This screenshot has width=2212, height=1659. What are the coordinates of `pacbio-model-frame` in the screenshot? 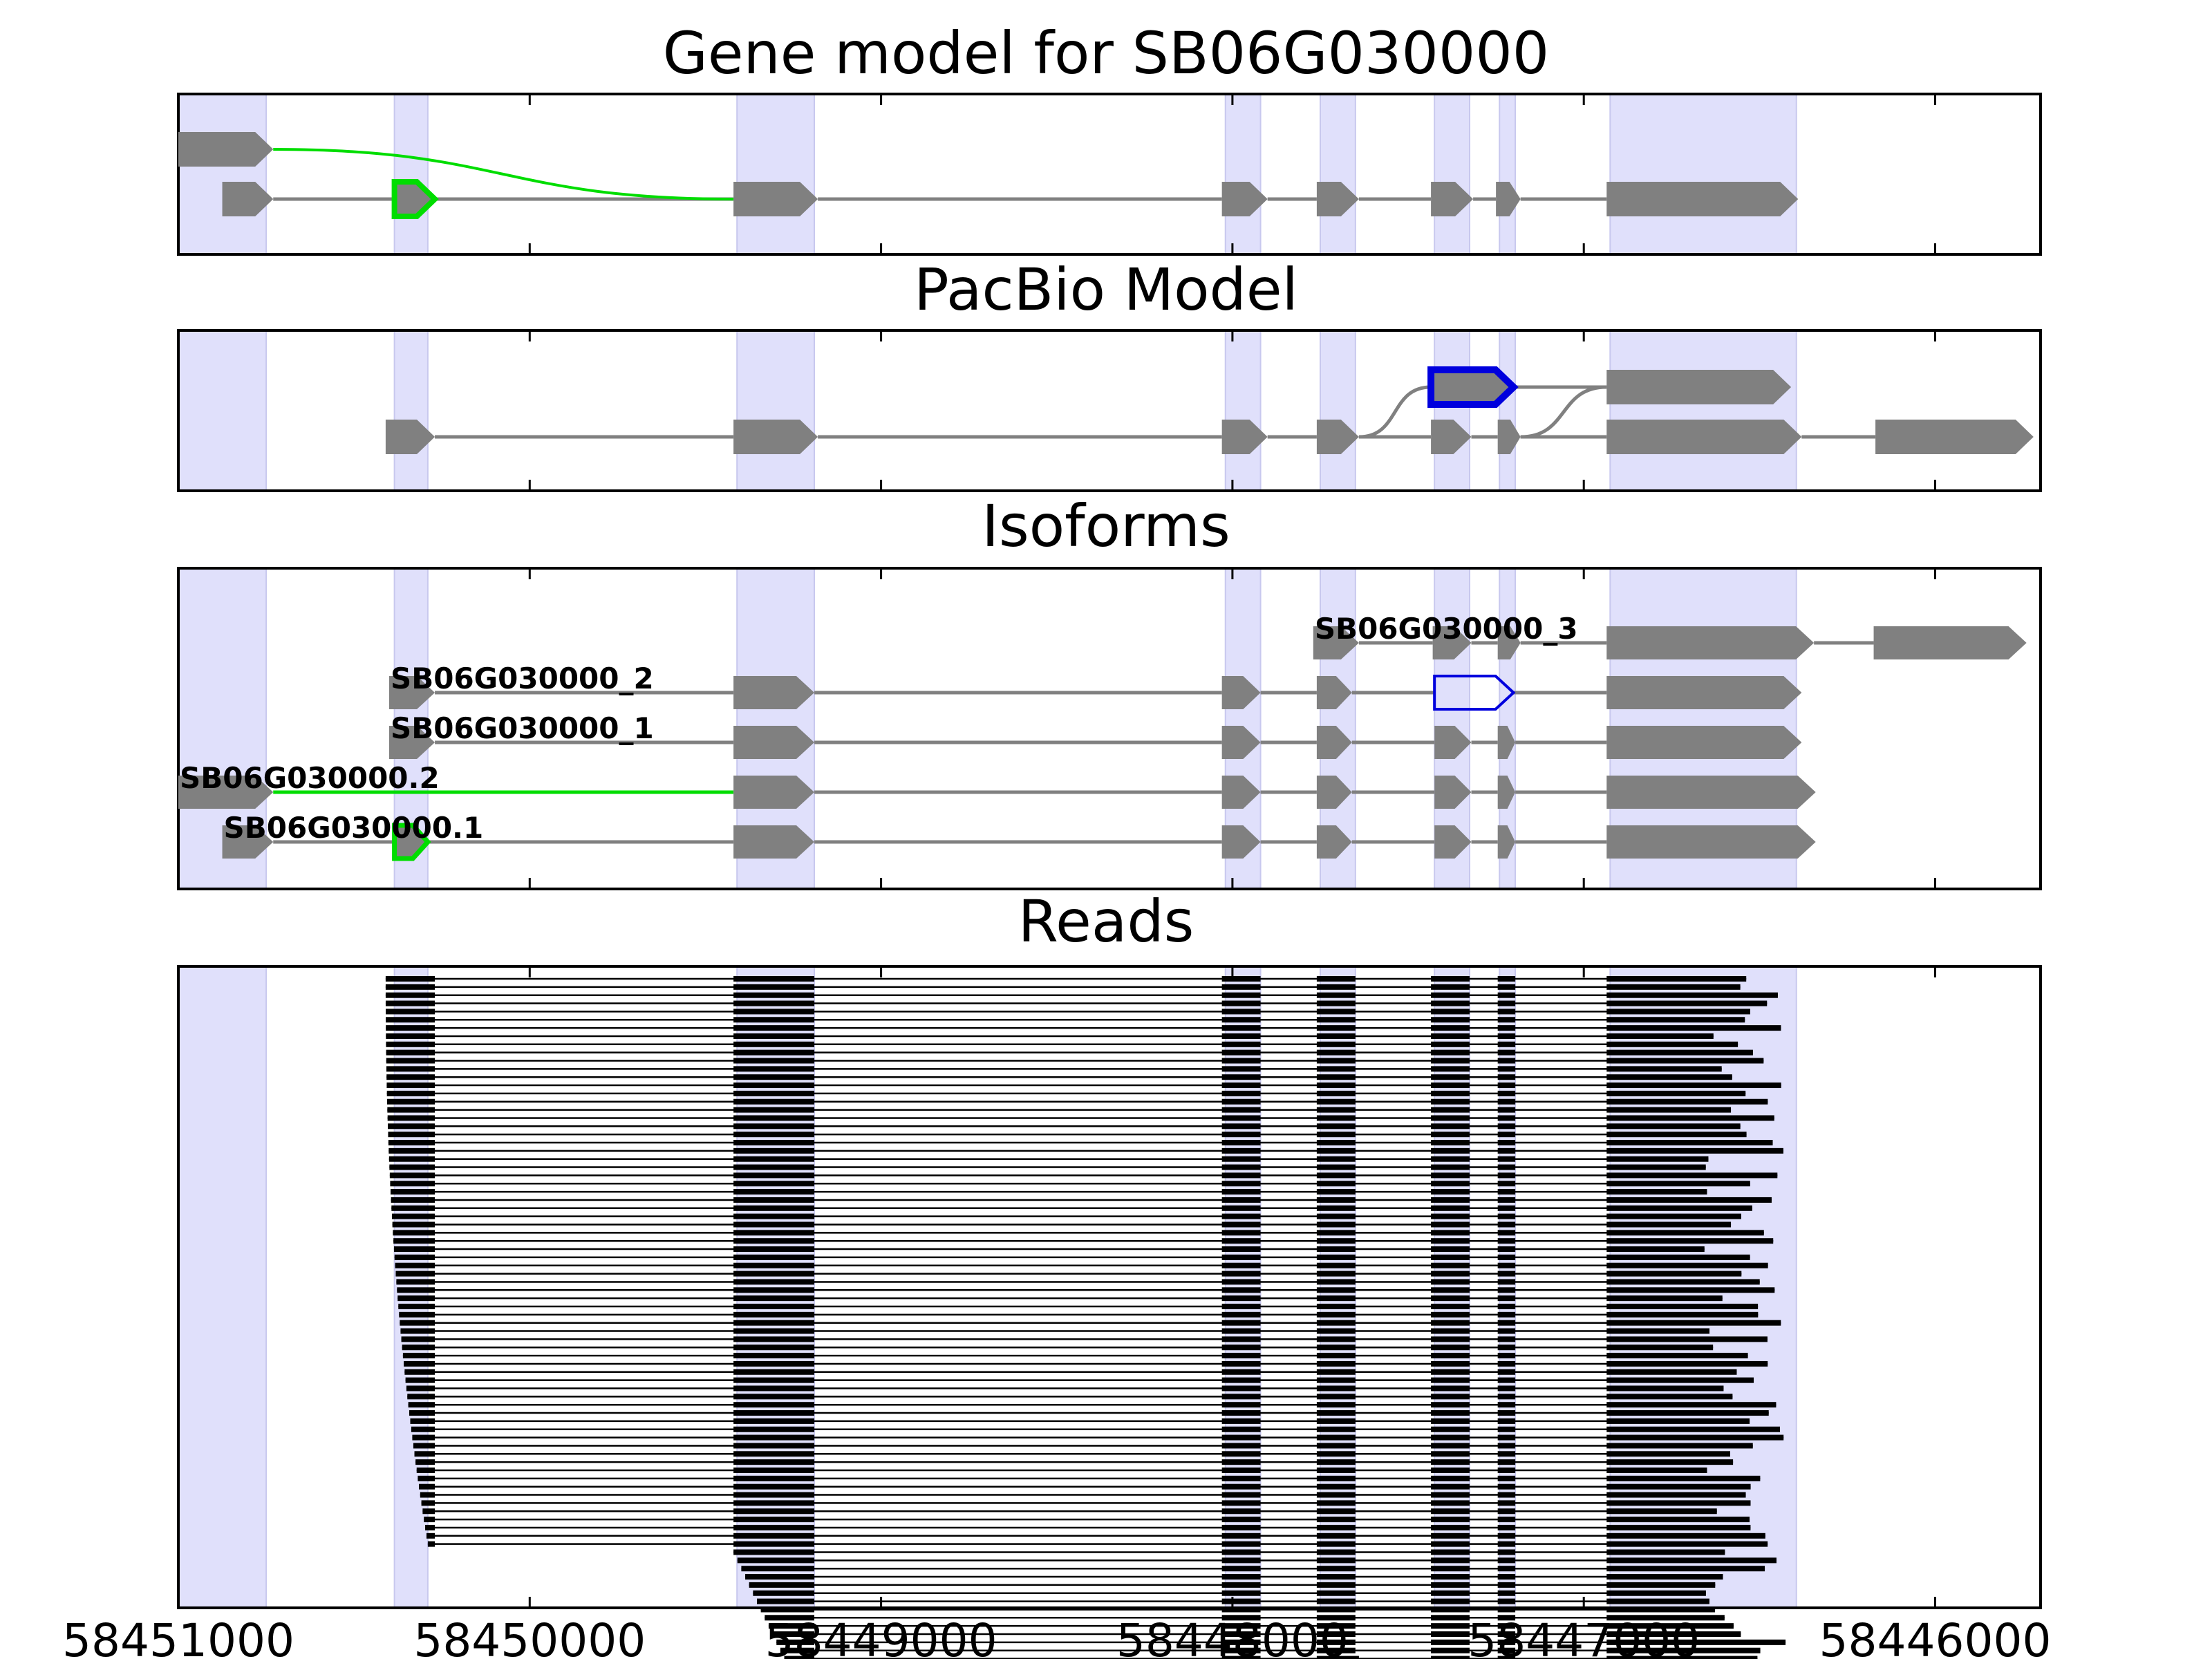 It's located at (1110, 411).